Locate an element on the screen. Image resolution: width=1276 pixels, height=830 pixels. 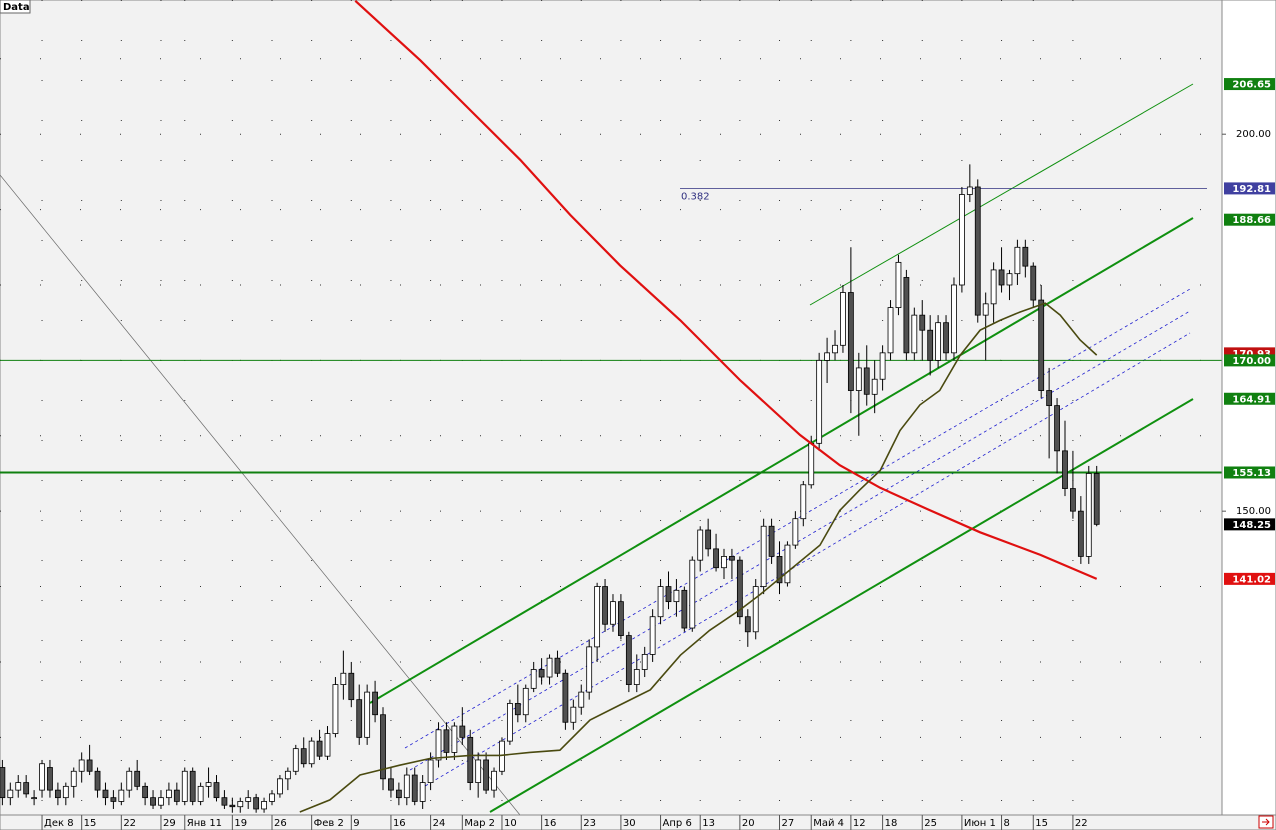
fib-label: 0.382 is located at coordinates (695, 196).